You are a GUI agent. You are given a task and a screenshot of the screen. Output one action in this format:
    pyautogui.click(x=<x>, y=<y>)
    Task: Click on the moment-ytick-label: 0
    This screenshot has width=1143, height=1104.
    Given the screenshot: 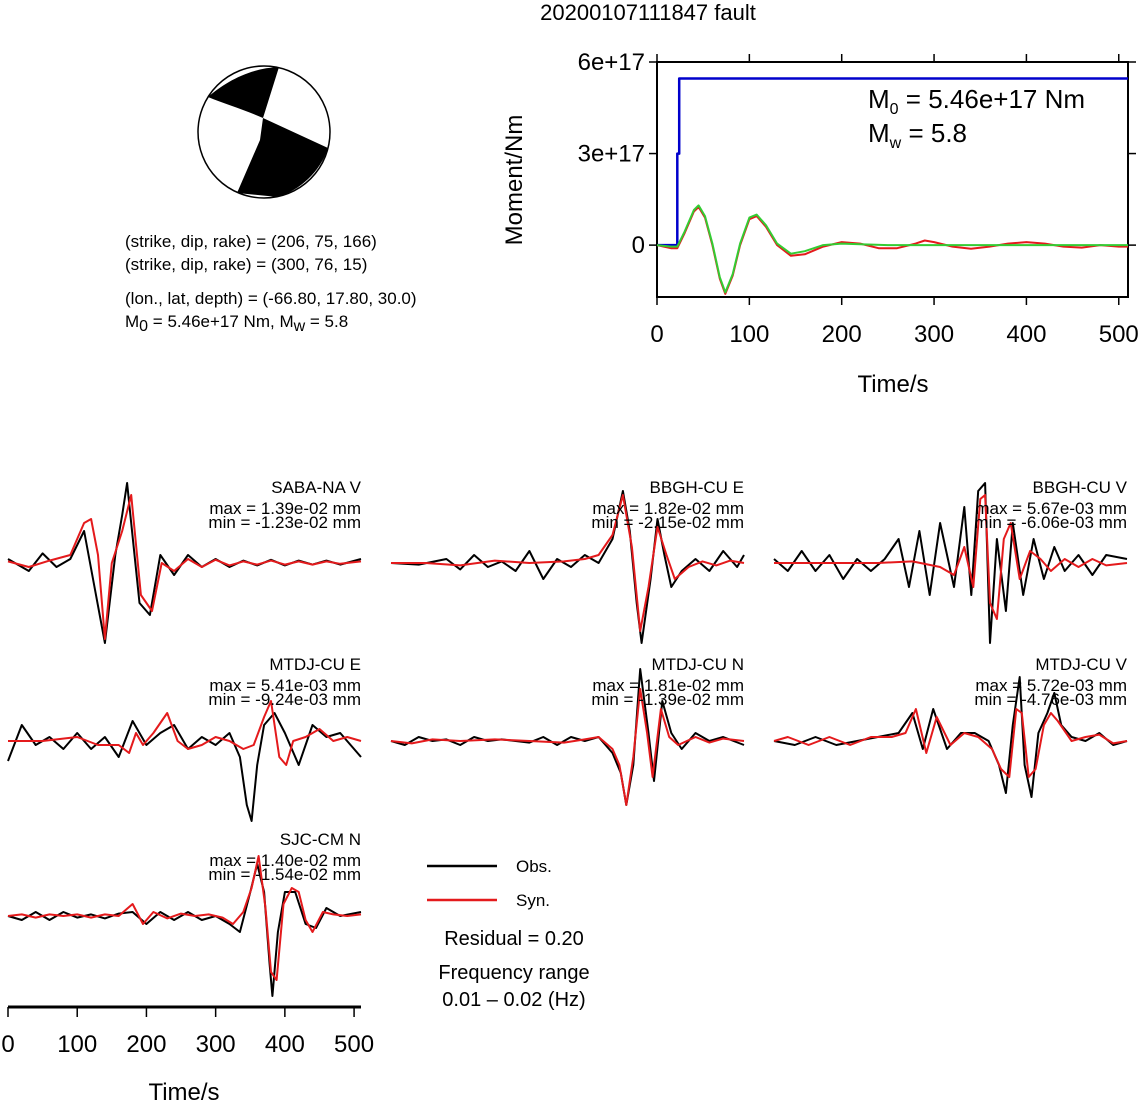 What is the action you would take?
    pyautogui.click(x=638, y=245)
    